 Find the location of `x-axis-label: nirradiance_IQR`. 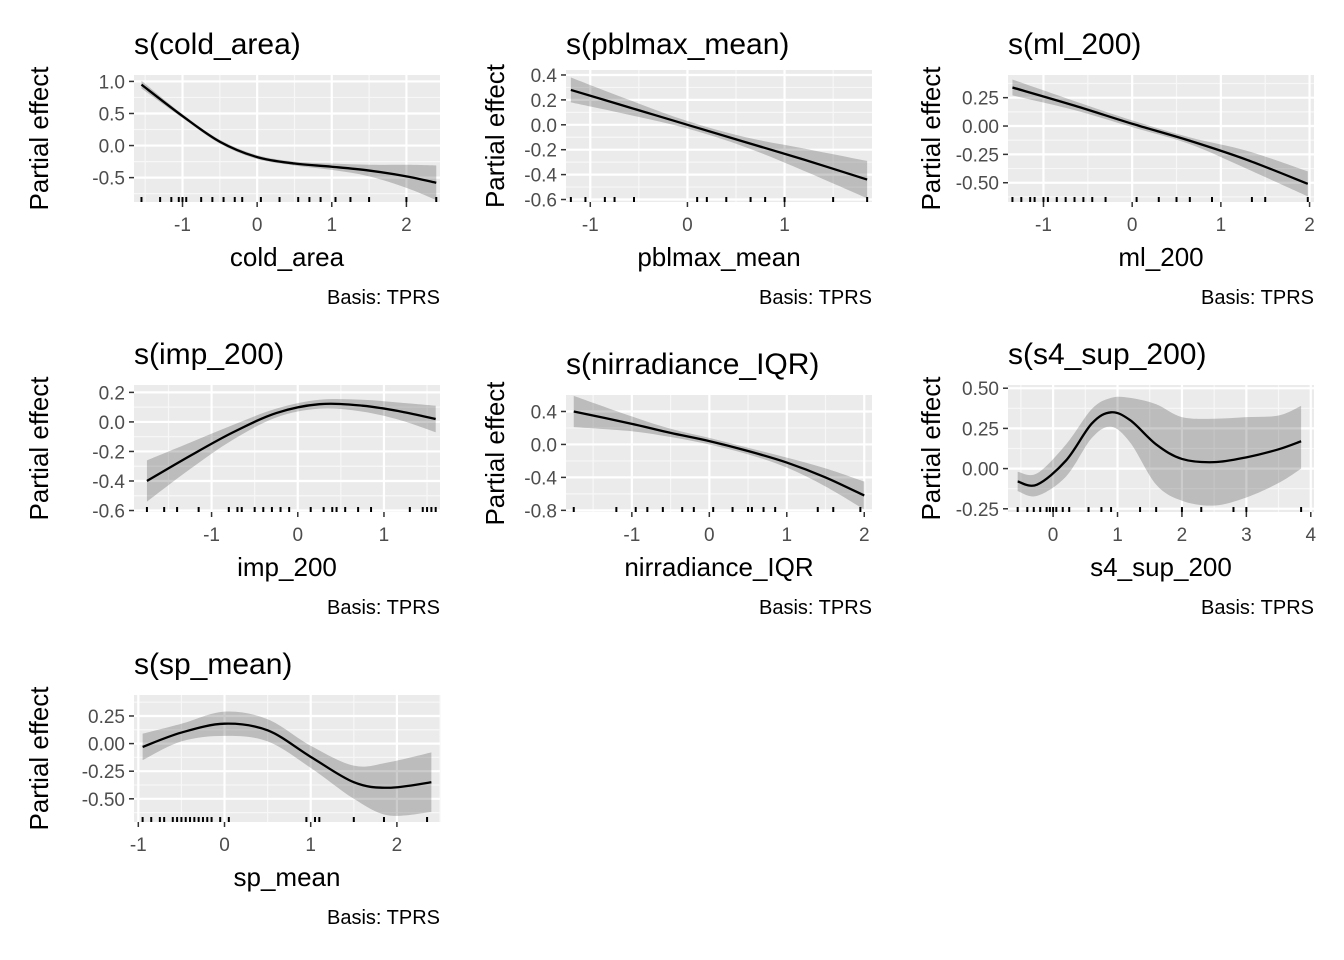

x-axis-label: nirradiance_IQR is located at coordinates (718, 567).